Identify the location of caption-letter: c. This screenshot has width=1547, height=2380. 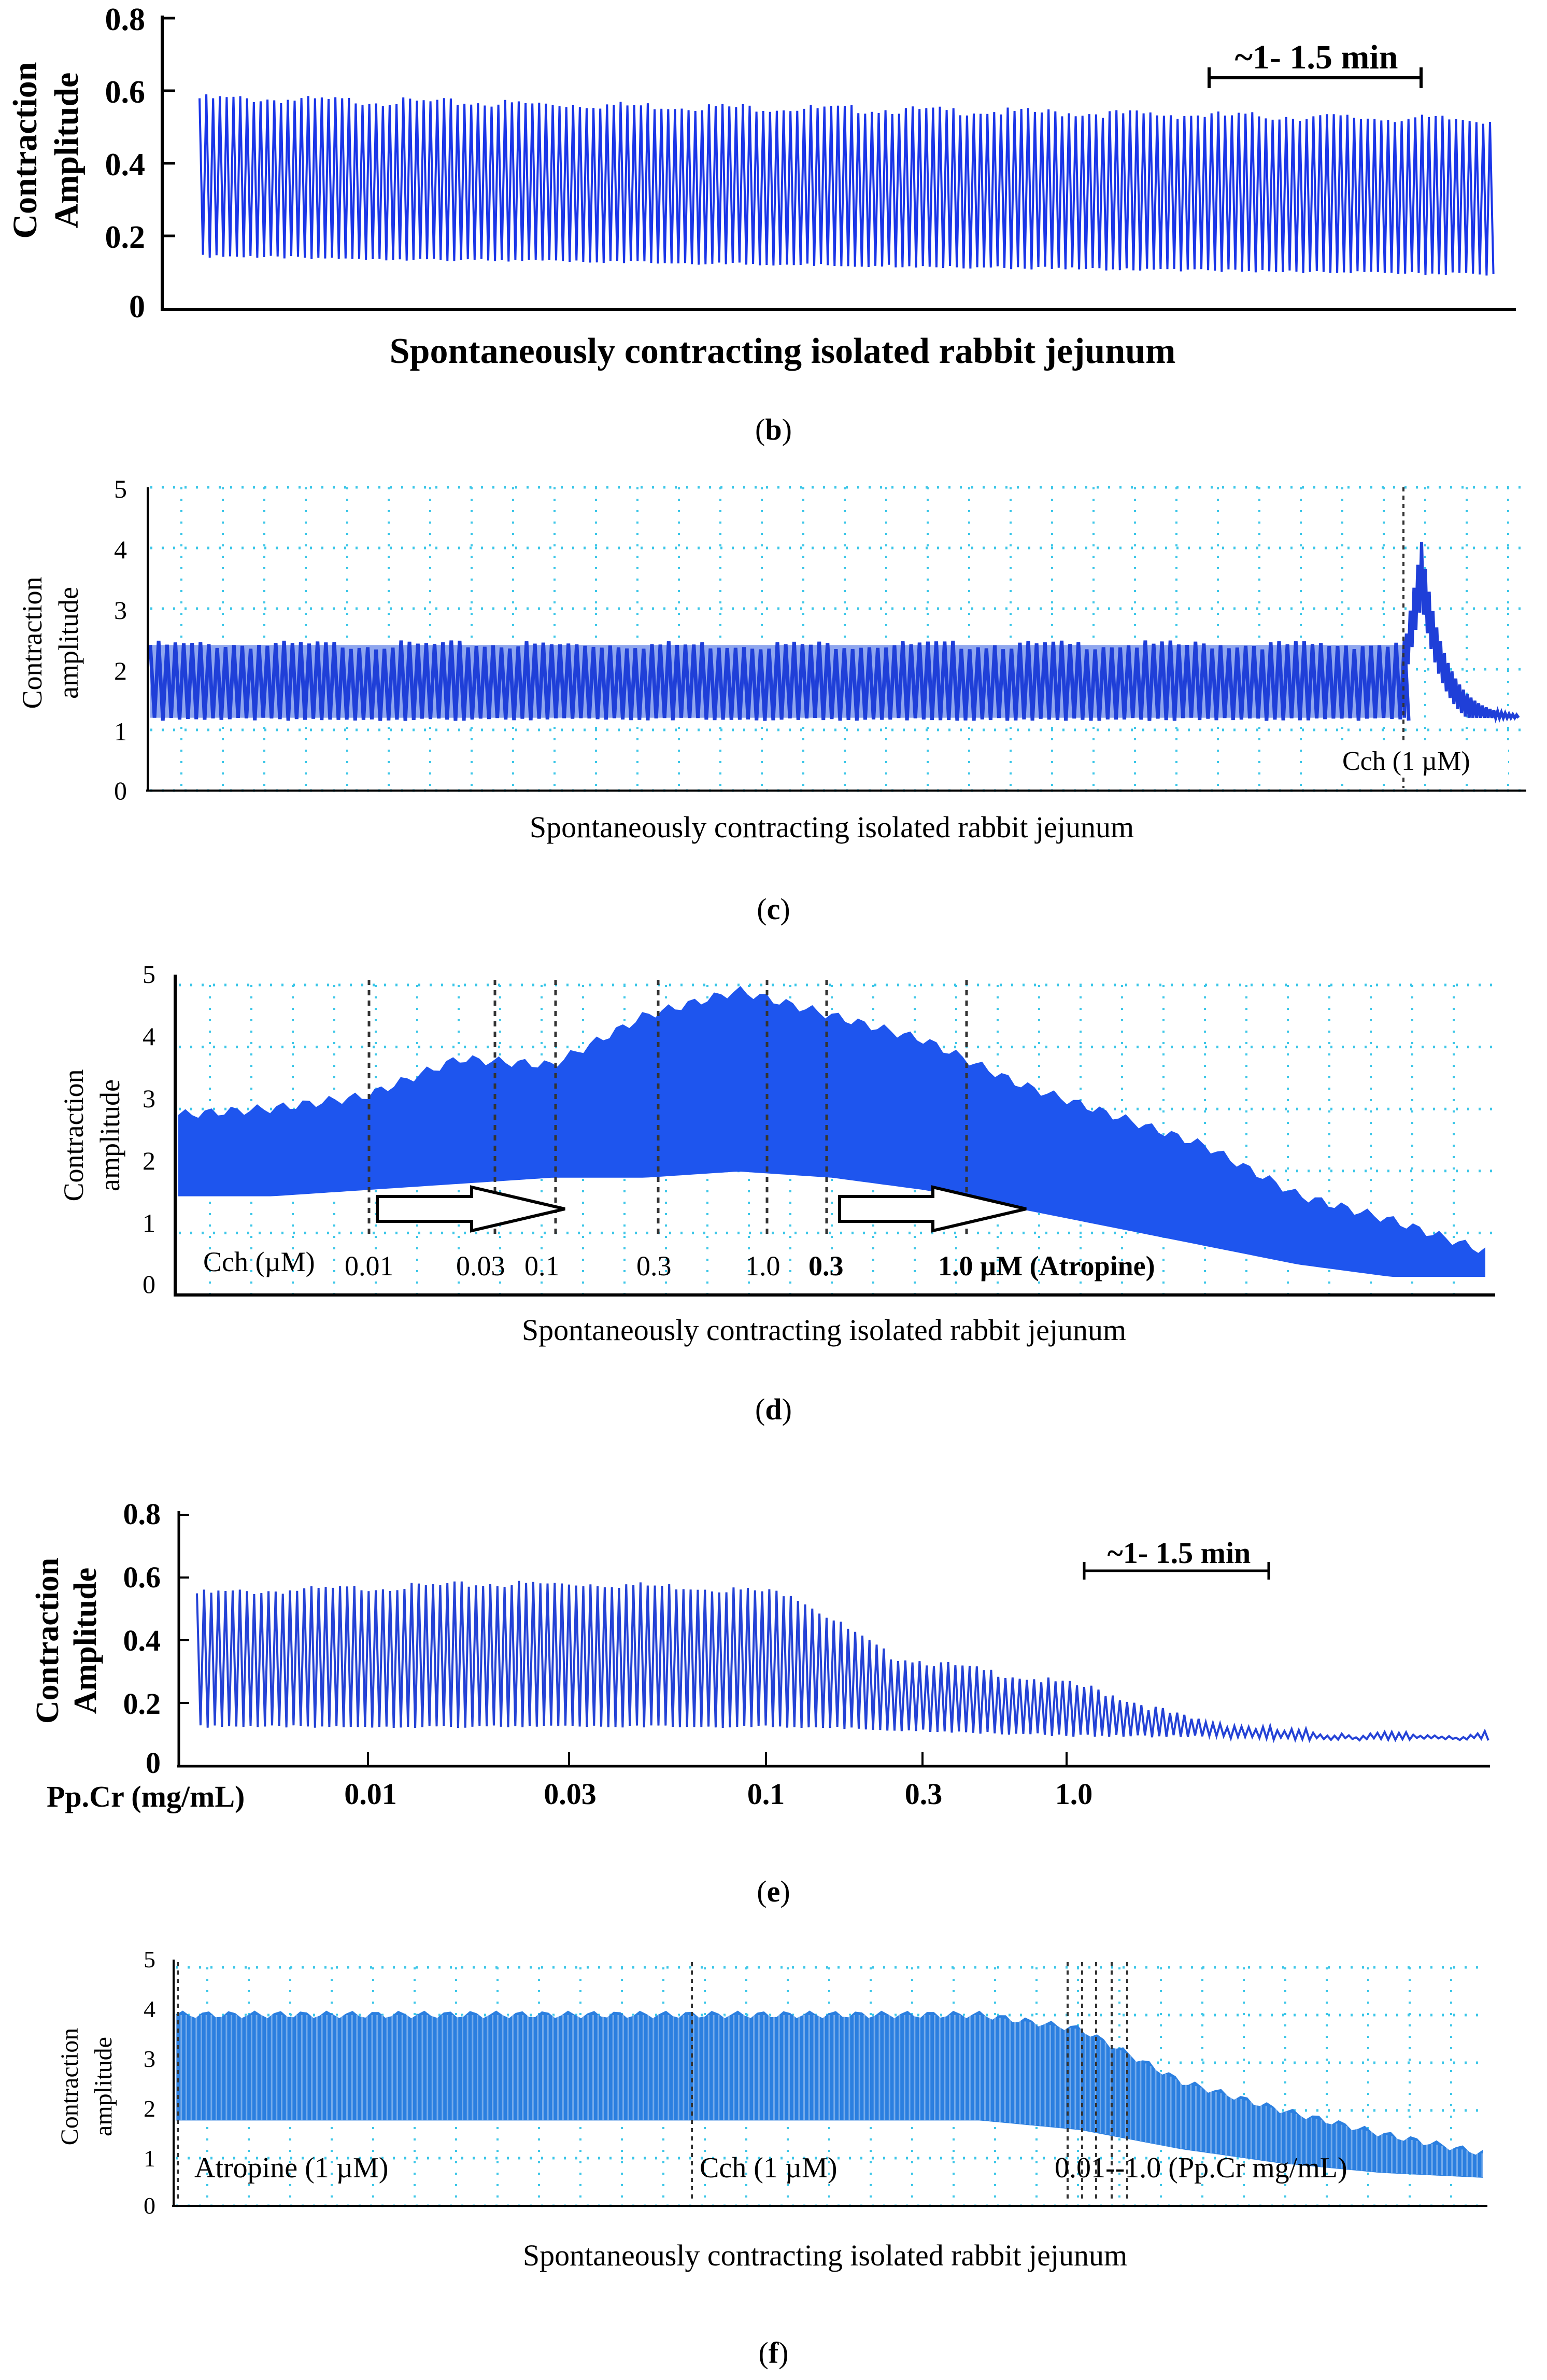
(774, 909).